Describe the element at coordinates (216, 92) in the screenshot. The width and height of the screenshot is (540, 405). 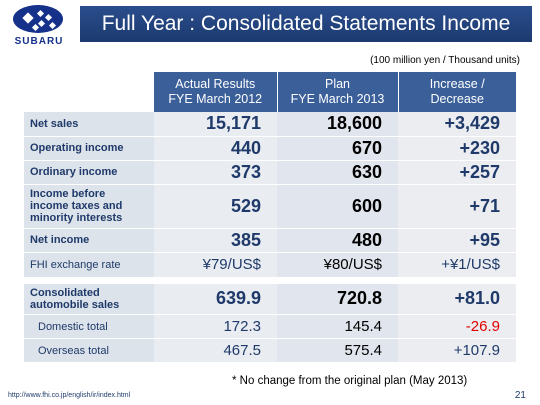
I see `col-header-actual: Actual Results FYE March 2012` at that location.